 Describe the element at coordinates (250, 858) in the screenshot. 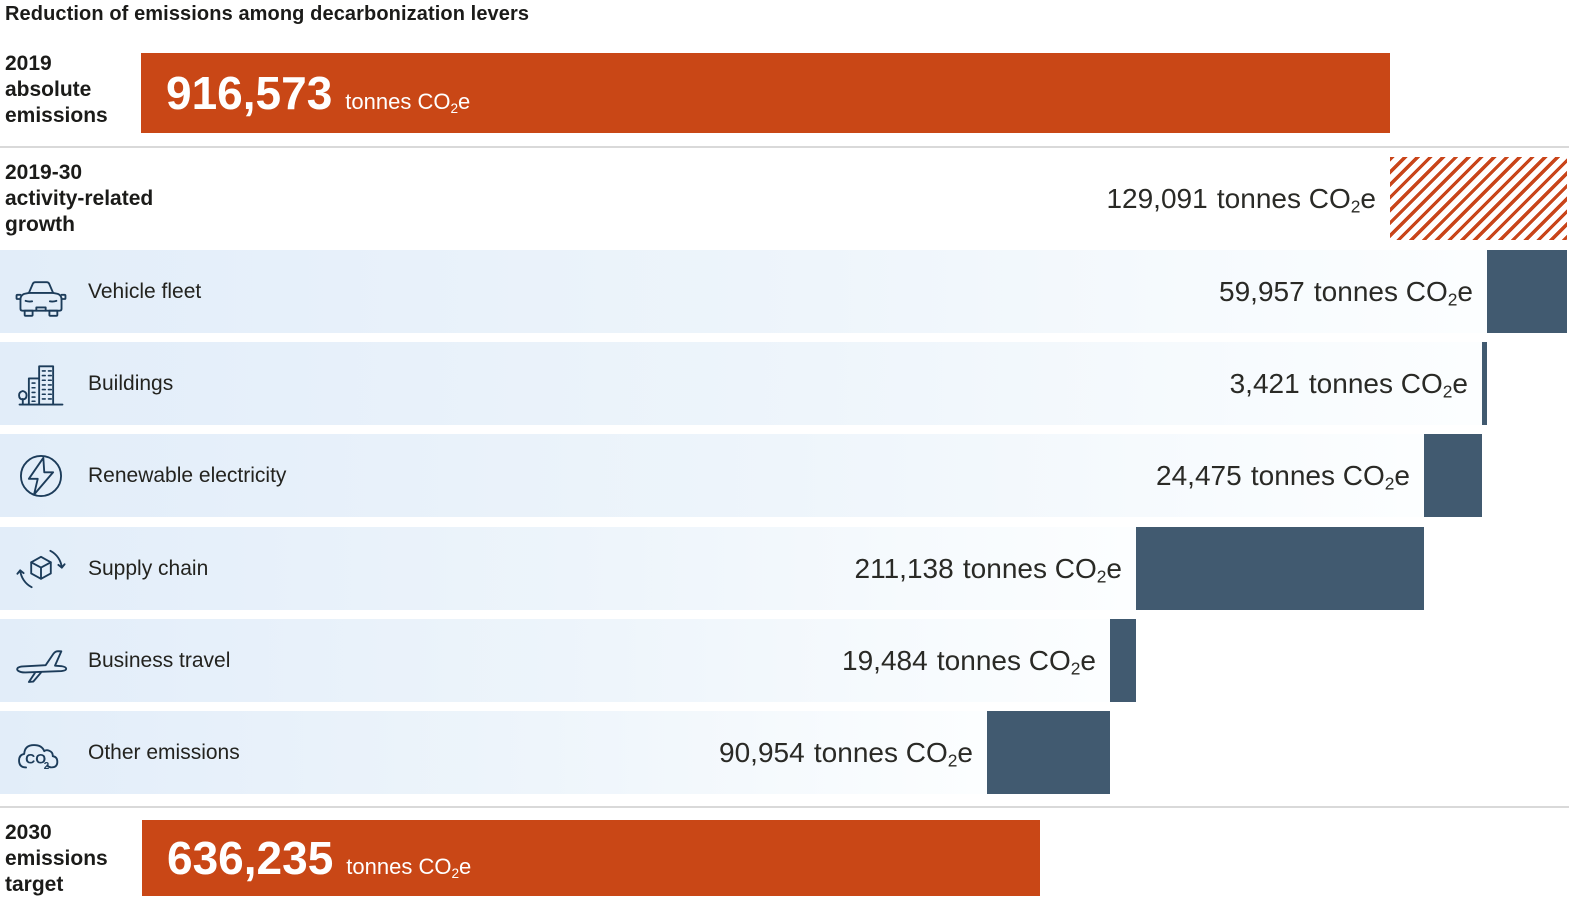

I see `value-2030: 636,235` at that location.